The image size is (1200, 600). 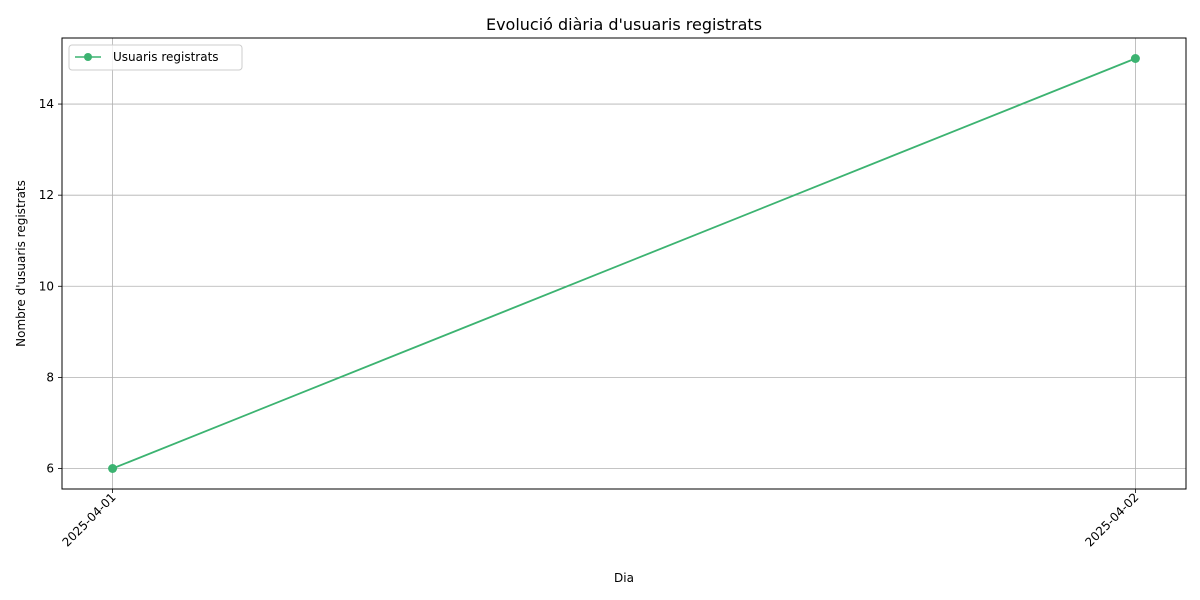 I want to click on legend-marker-swatch, so click(x=88, y=57).